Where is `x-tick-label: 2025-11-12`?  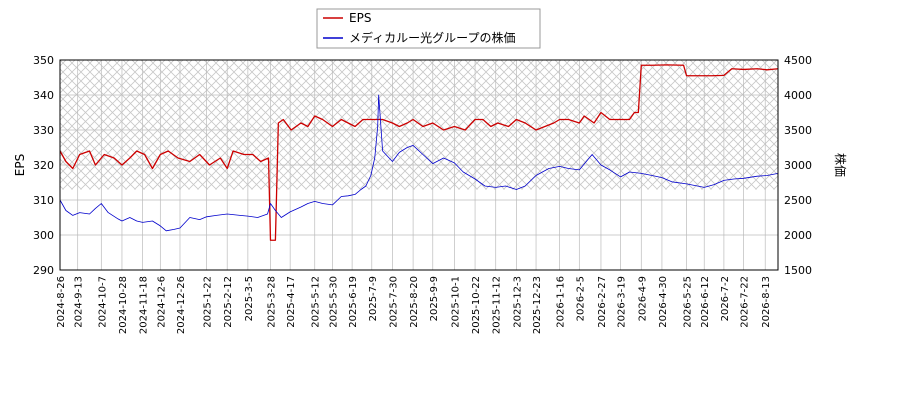
x-tick-label: 2025-11-12 is located at coordinates (497, 305).